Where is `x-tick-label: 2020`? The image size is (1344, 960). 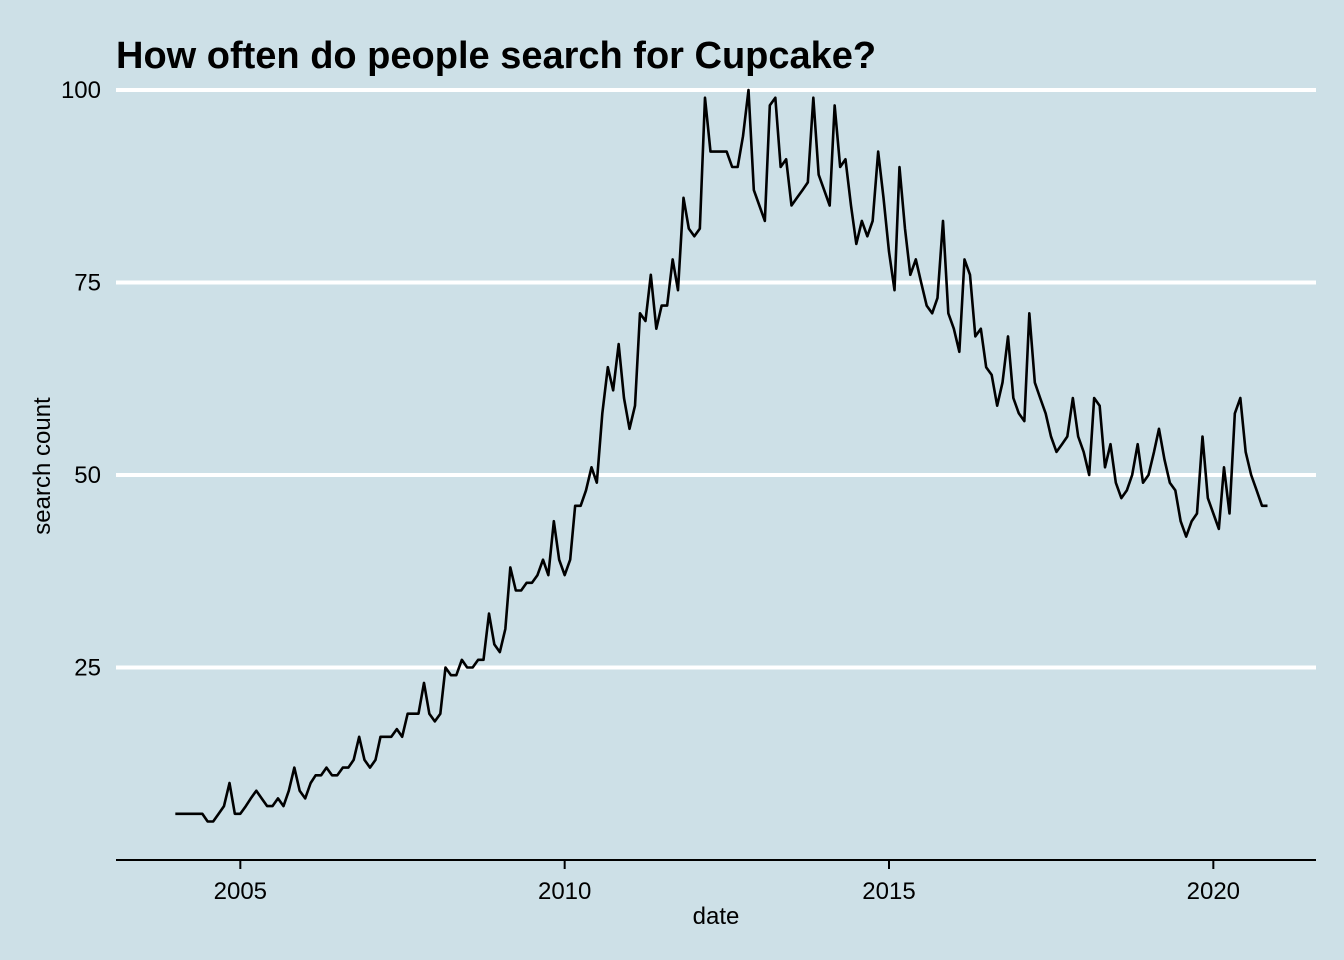 x-tick-label: 2020 is located at coordinates (1213, 891).